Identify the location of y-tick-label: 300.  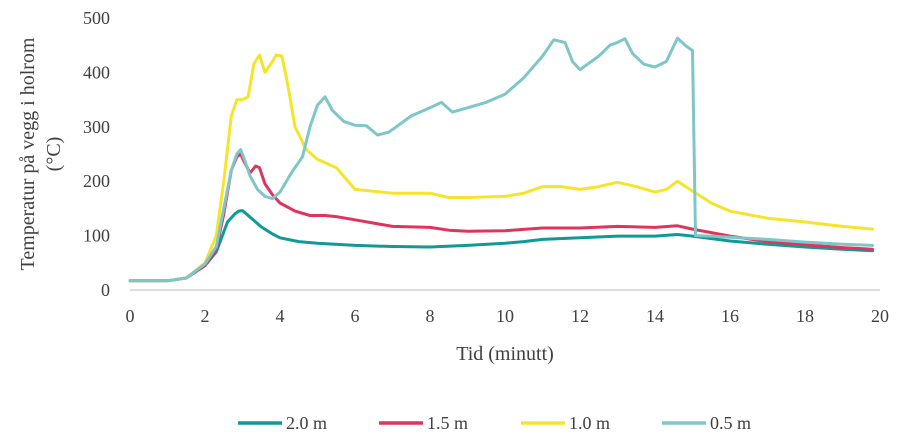
(96, 127).